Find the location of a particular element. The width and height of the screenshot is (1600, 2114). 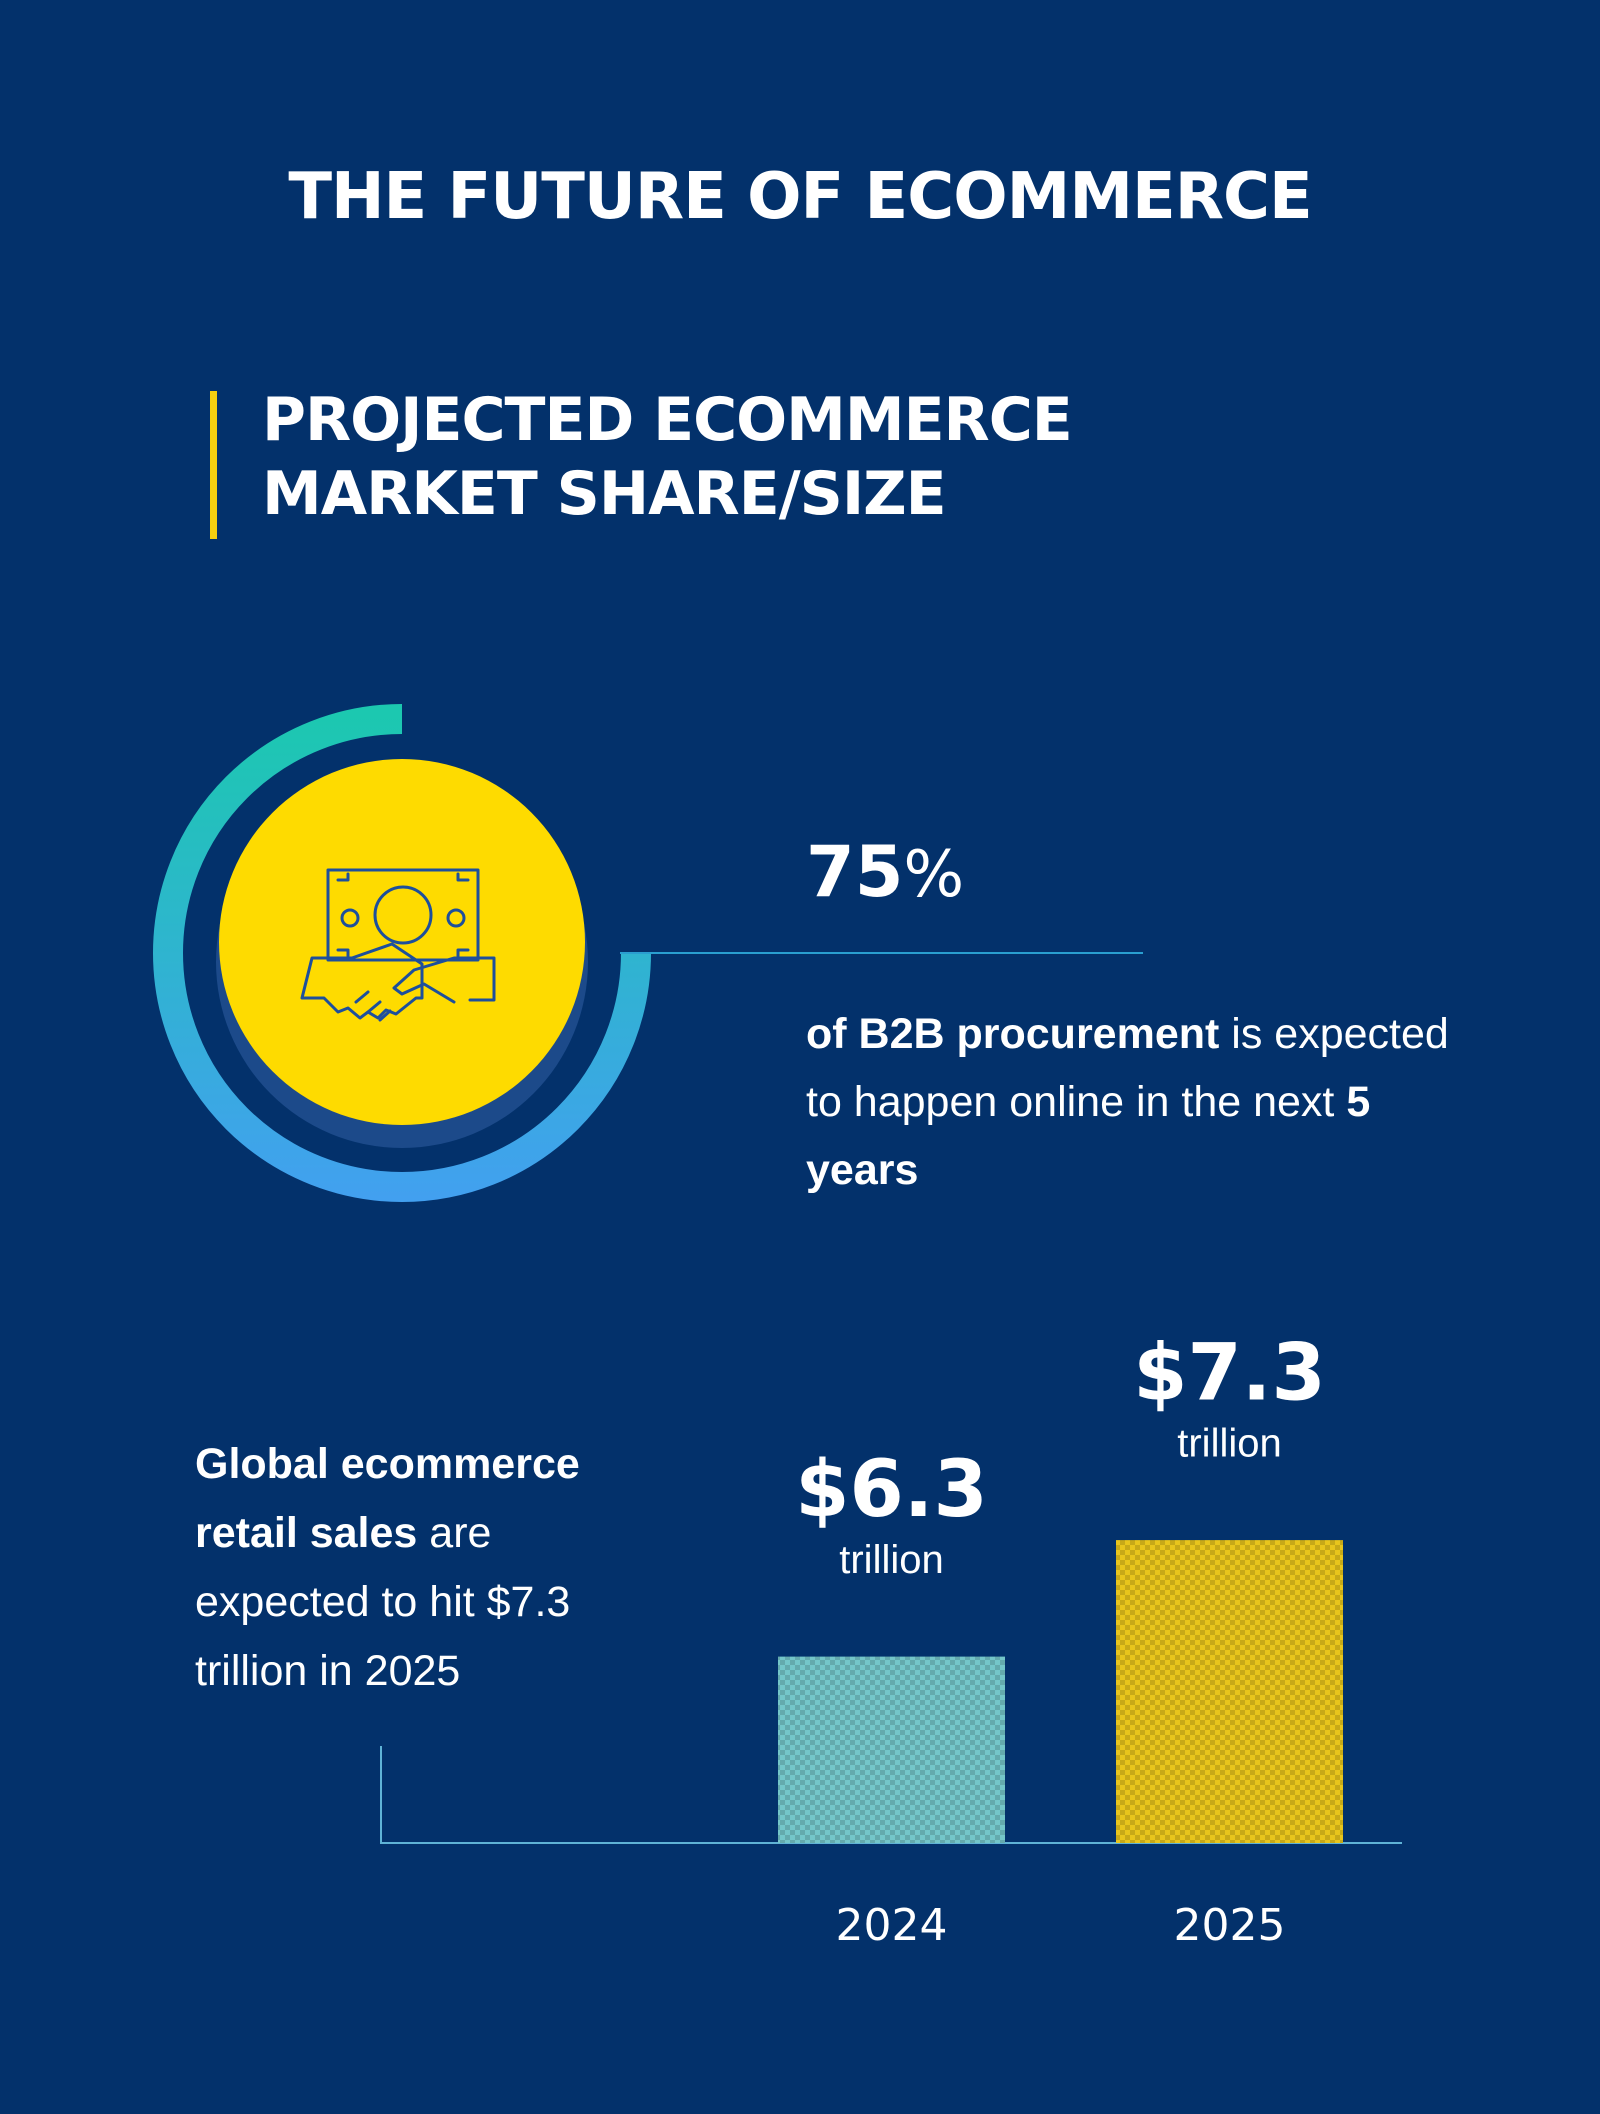

x-tick-label: 2025 is located at coordinates (1230, 1925).